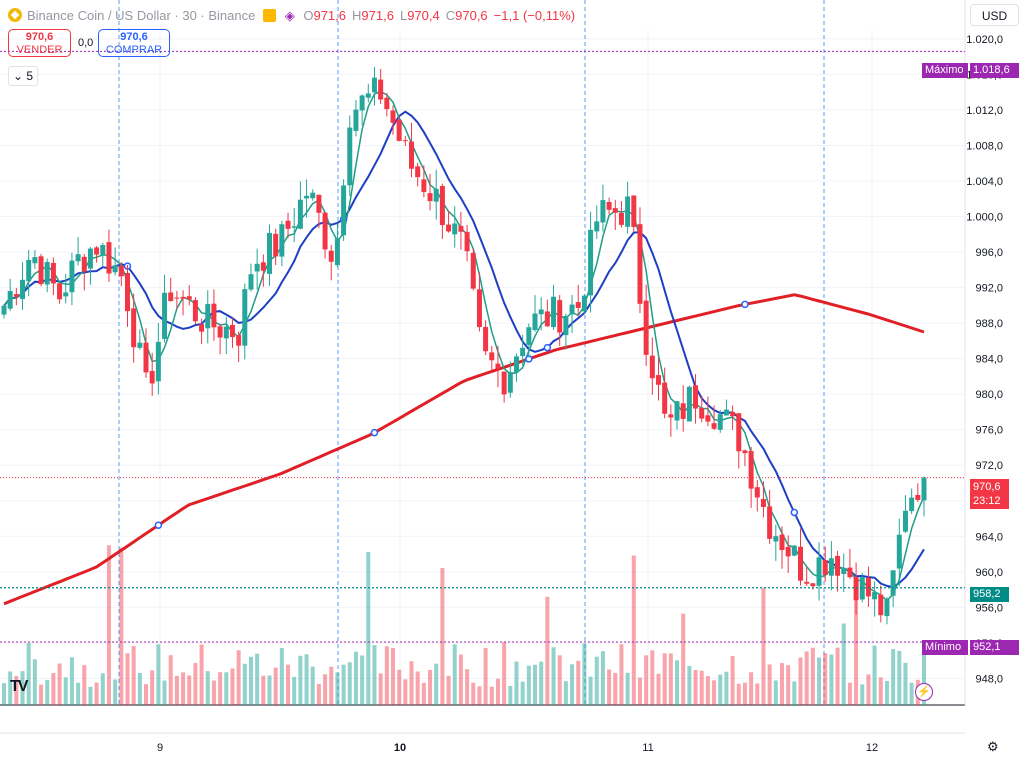  I want to click on sell-button: 970,6 VENDER, so click(39, 43).